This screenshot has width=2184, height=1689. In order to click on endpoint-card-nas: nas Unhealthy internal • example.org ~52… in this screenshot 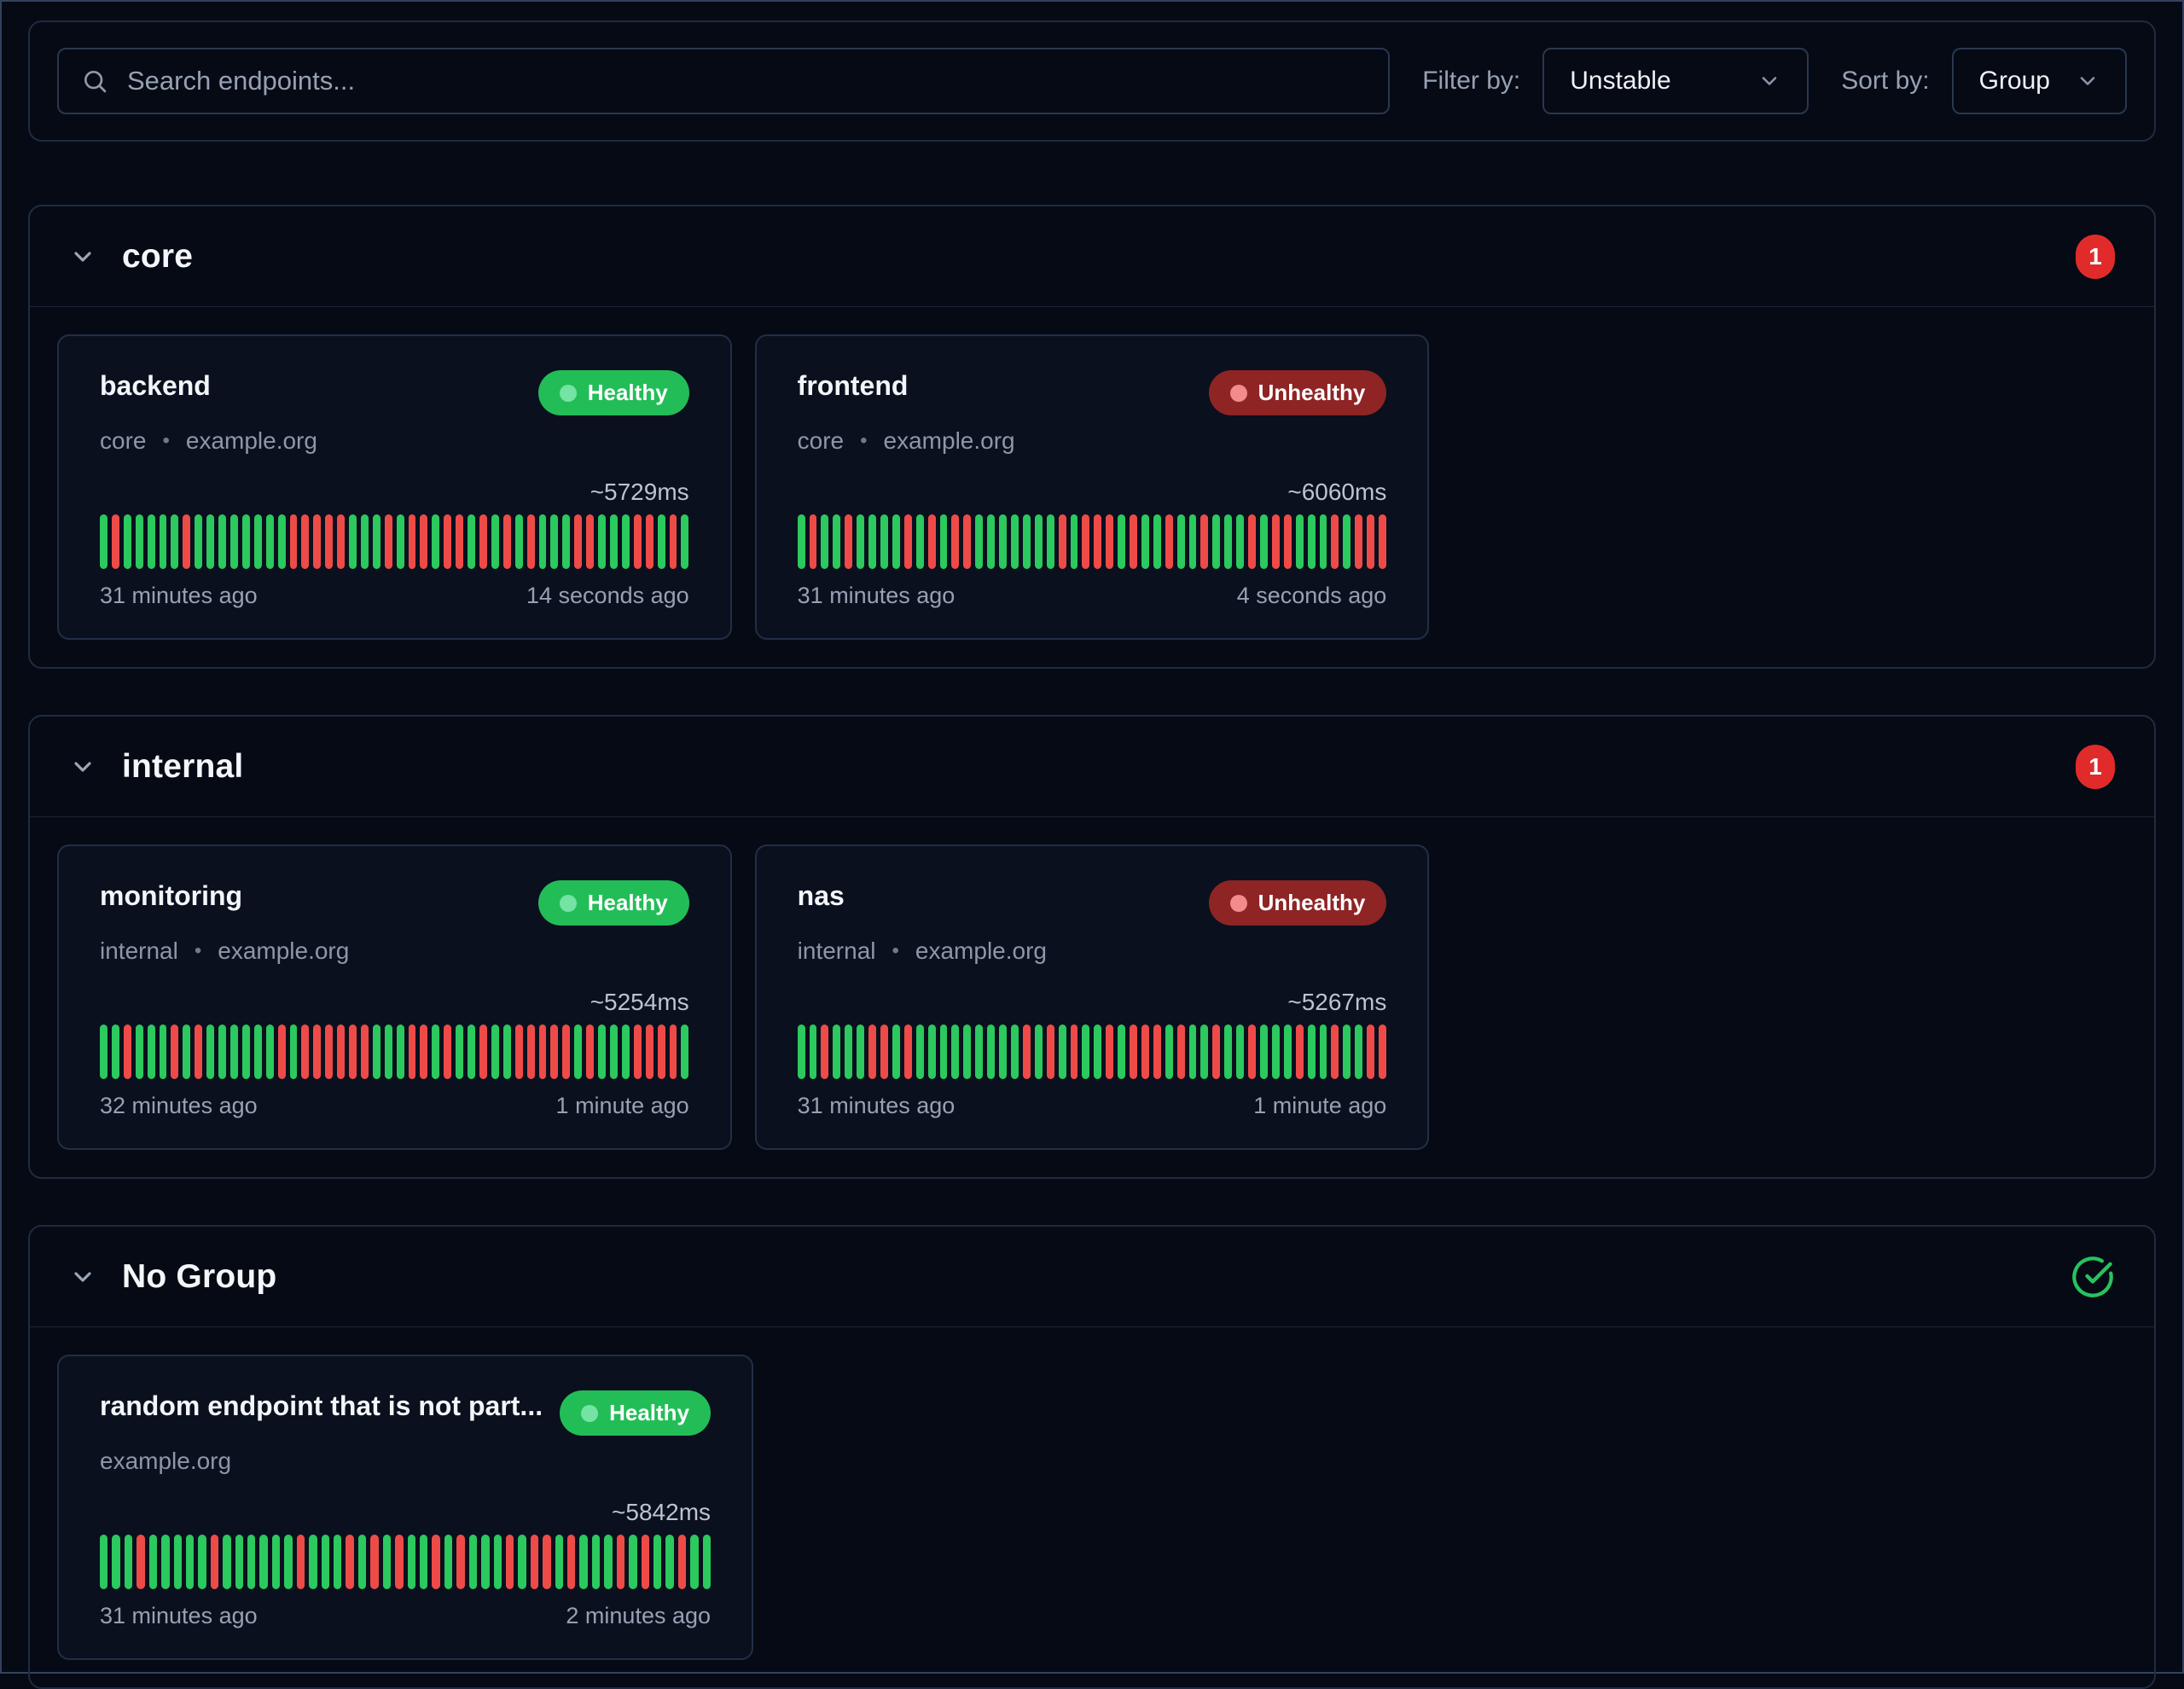, I will do `click(1092, 997)`.